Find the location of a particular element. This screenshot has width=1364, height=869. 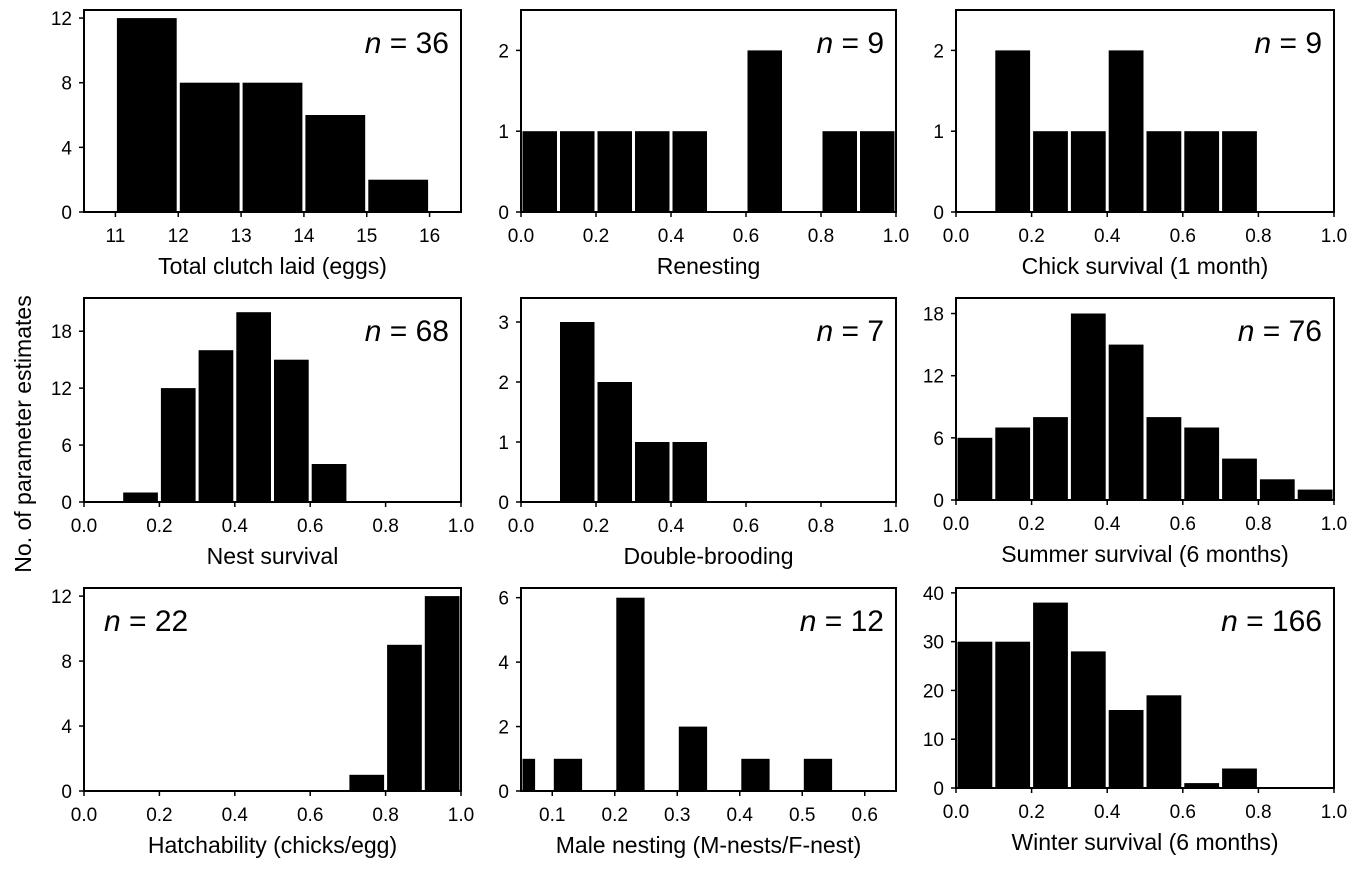

x-tick-label: 0.5 is located at coordinates (802, 815).